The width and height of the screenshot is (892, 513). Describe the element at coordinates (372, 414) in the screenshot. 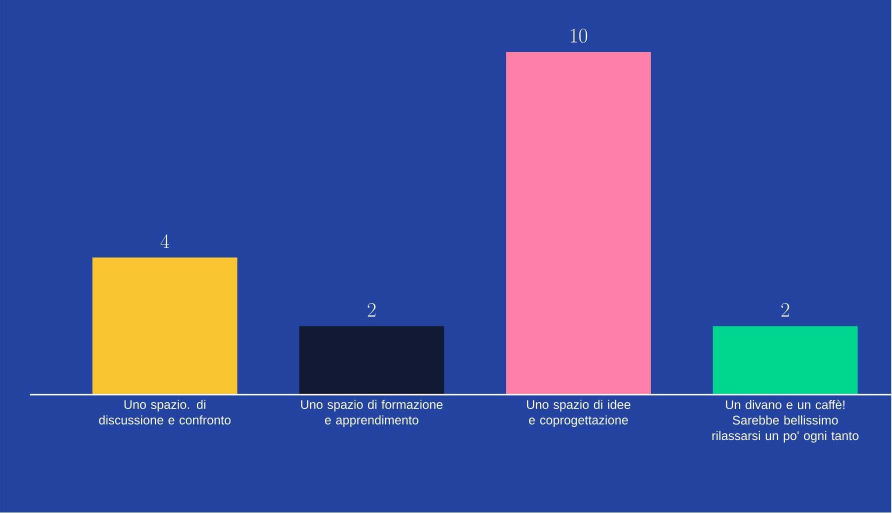

I see `x-tick-label: Uno spazio di formazione e apprendimento` at that location.